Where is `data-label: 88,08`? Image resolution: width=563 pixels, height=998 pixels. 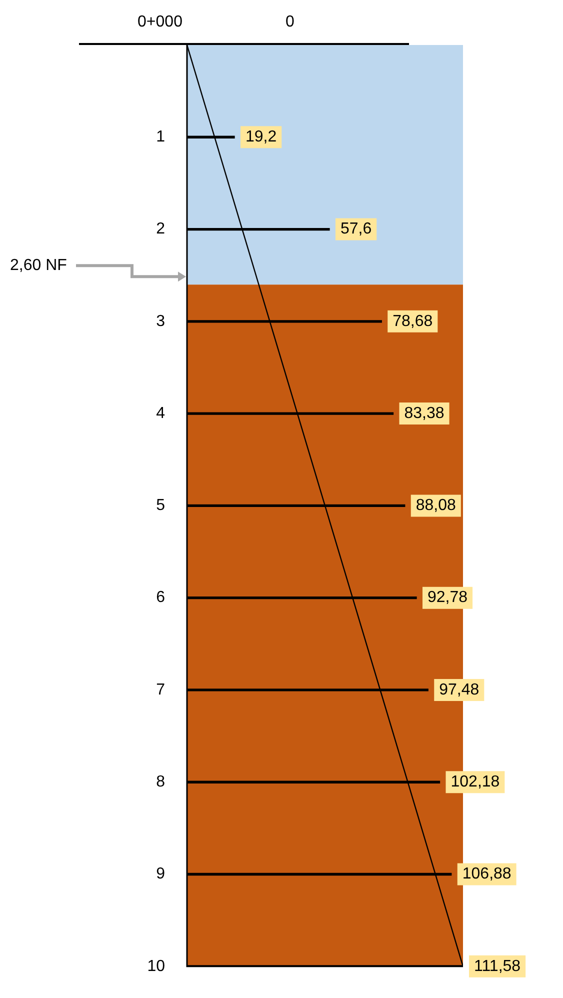
data-label: 88,08 is located at coordinates (436, 505).